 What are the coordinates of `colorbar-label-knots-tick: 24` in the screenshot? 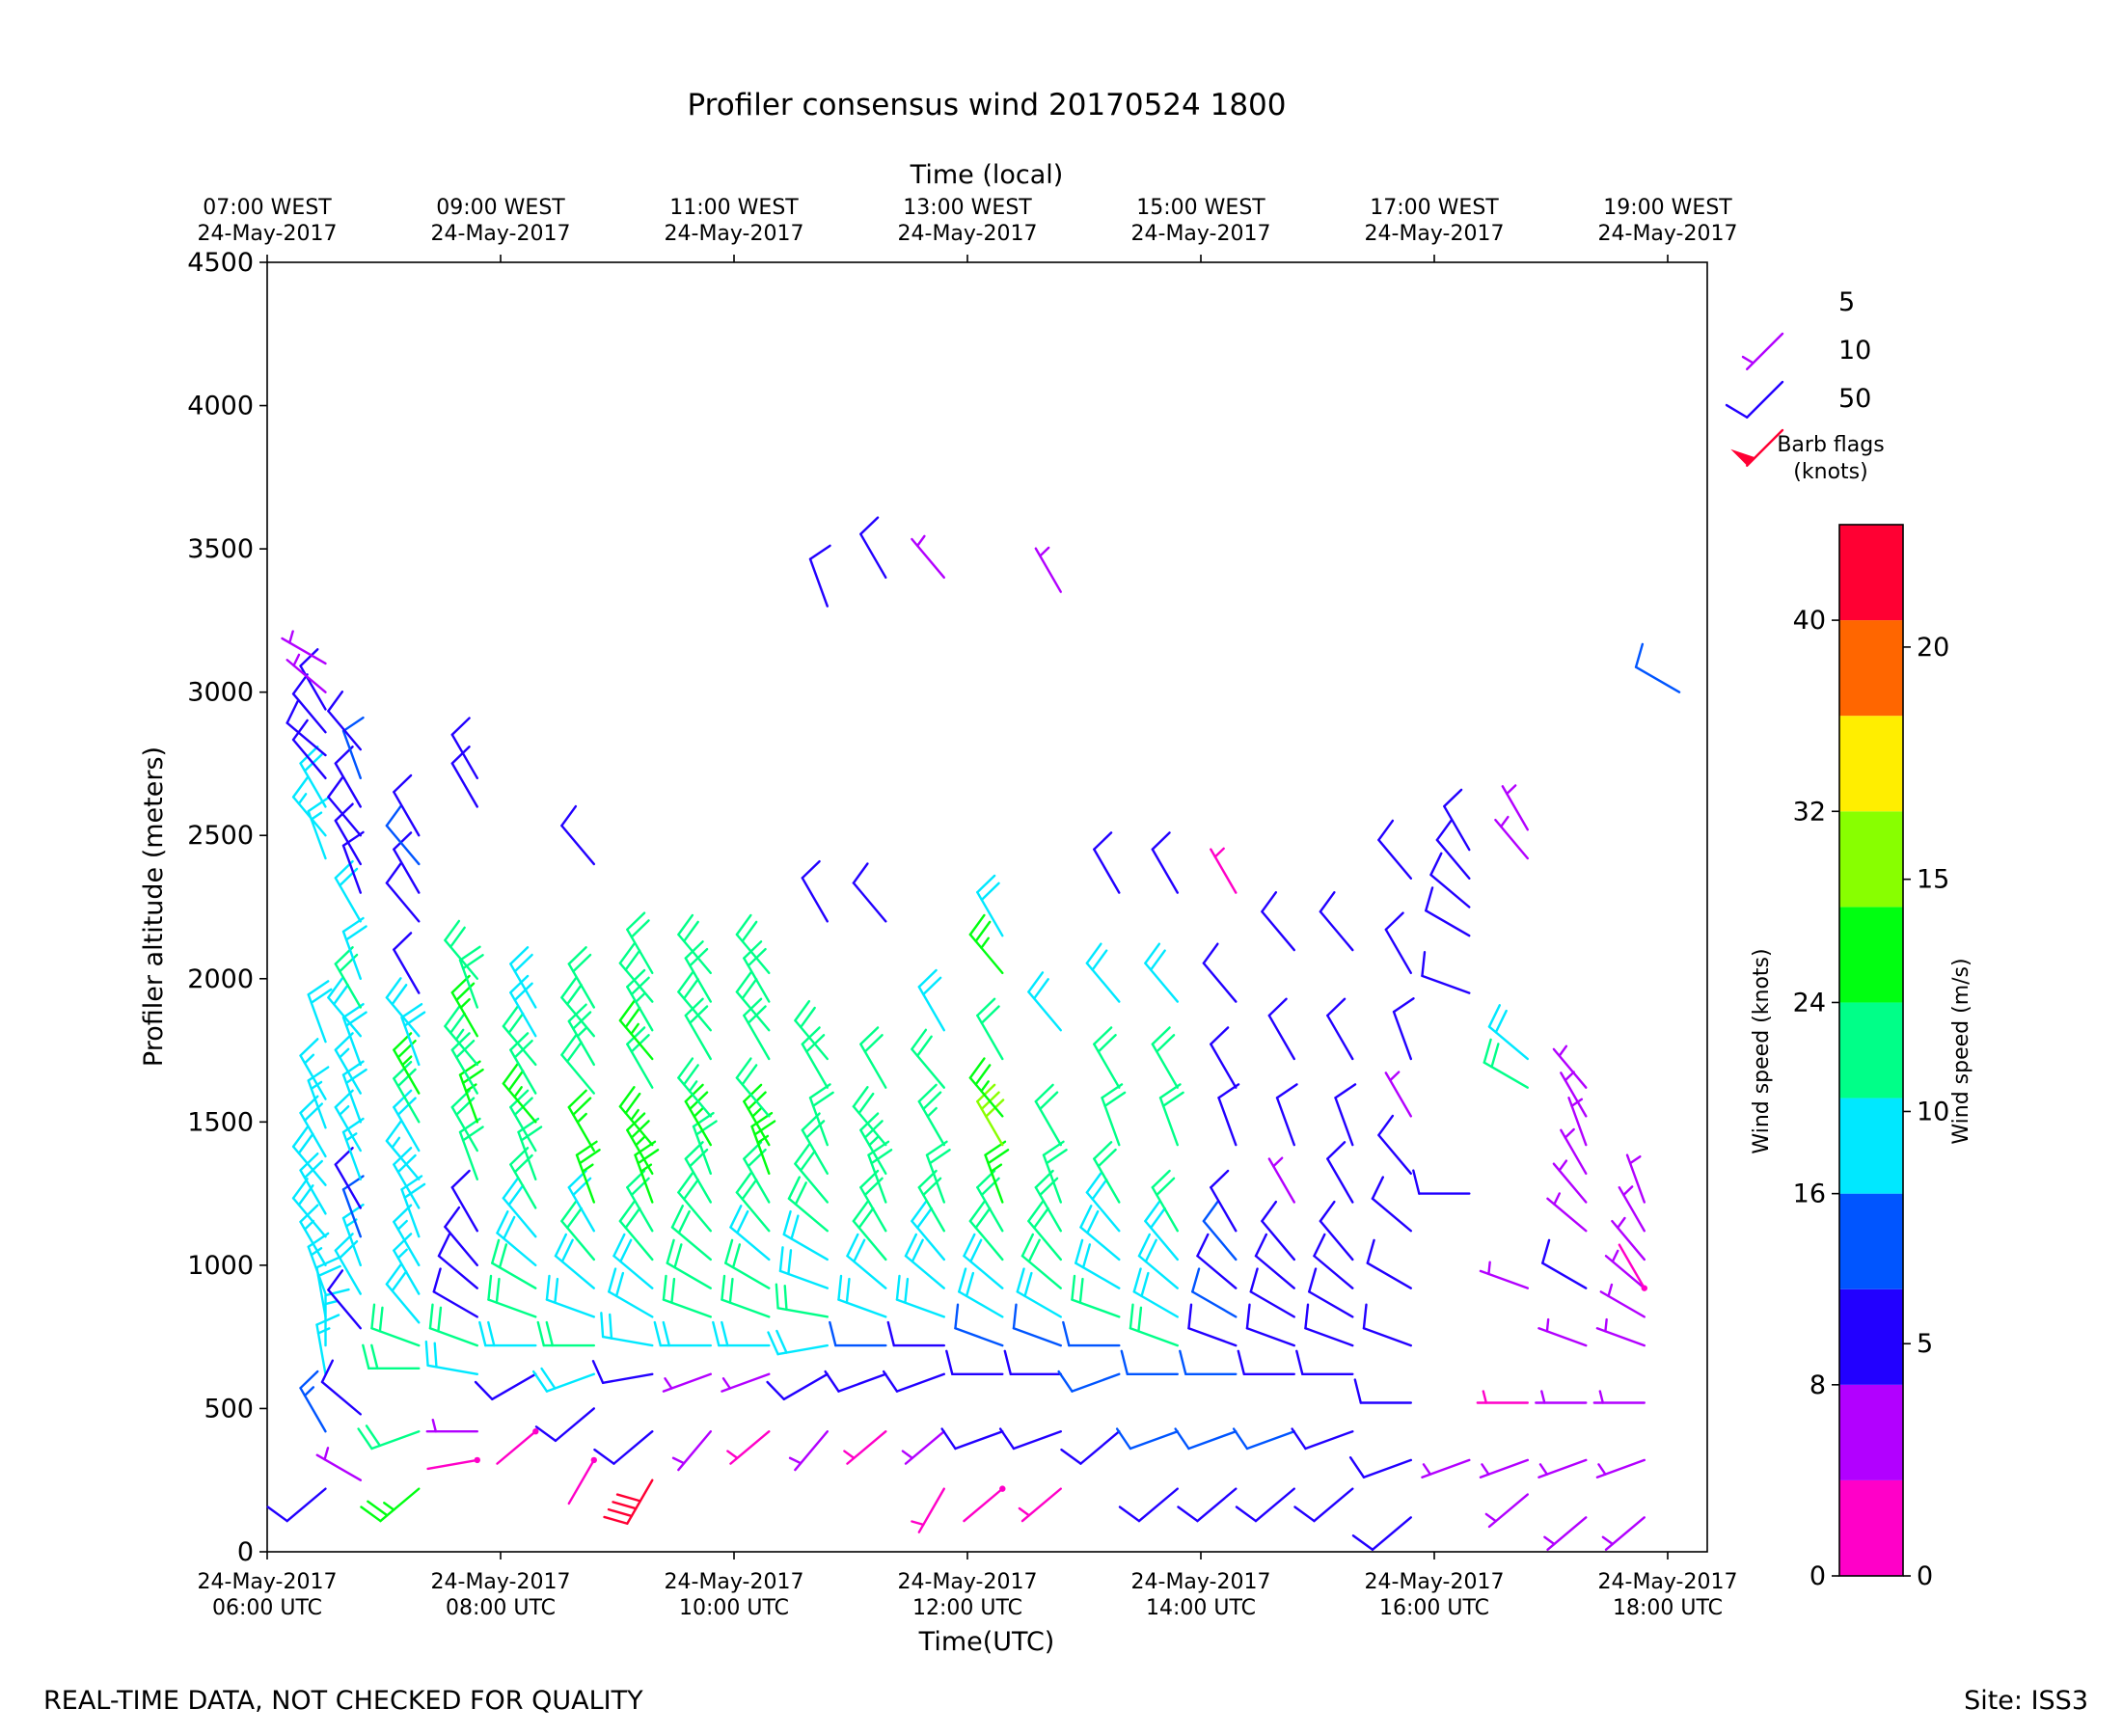 It's located at (1810, 1002).